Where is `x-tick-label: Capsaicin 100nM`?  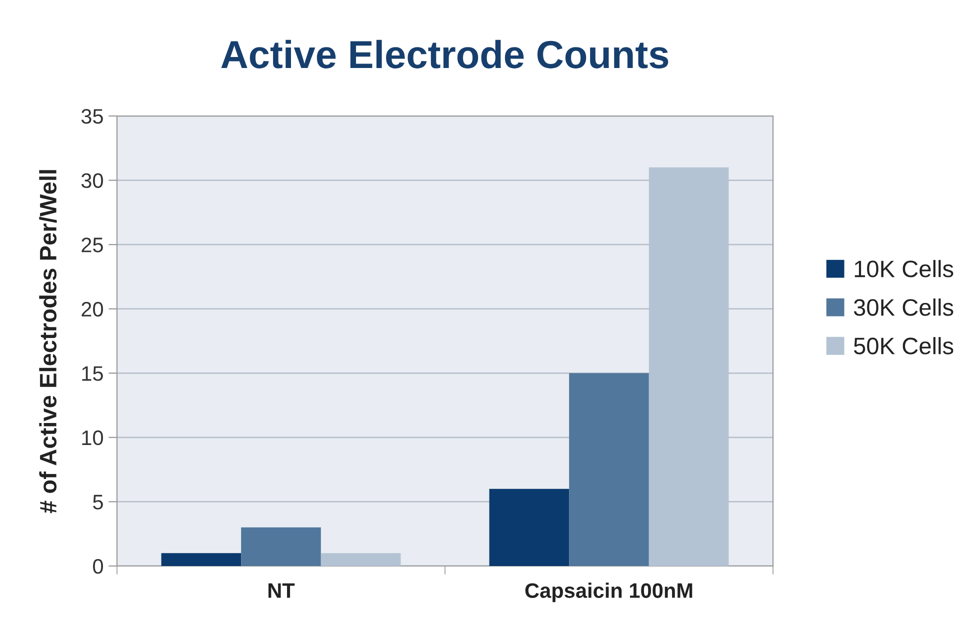
x-tick-label: Capsaicin 100nM is located at coordinates (608, 592).